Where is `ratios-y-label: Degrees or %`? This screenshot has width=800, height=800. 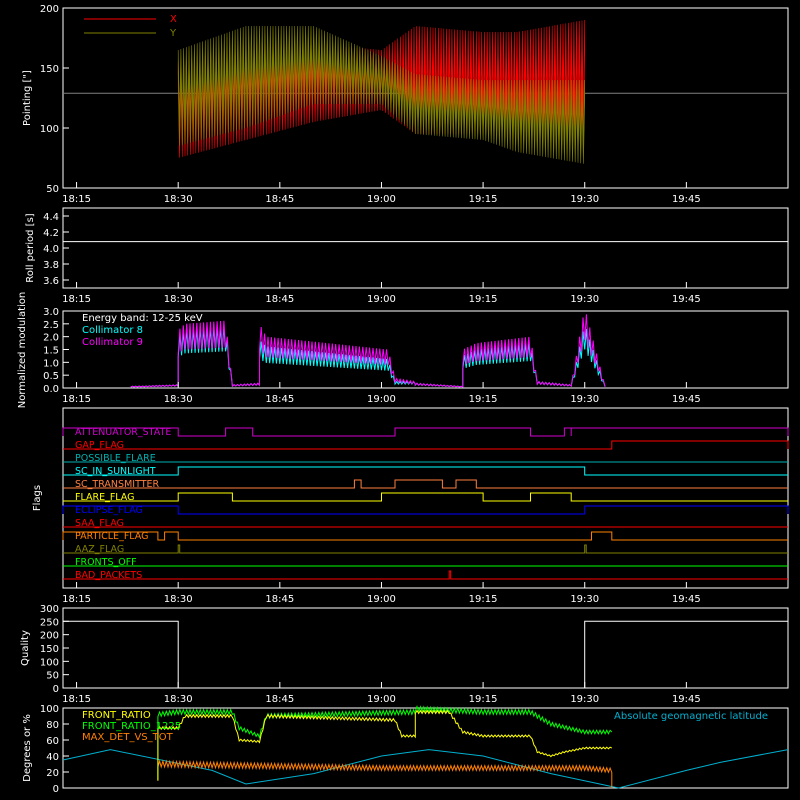
ratios-y-label: Degrees or % is located at coordinates (27, 748).